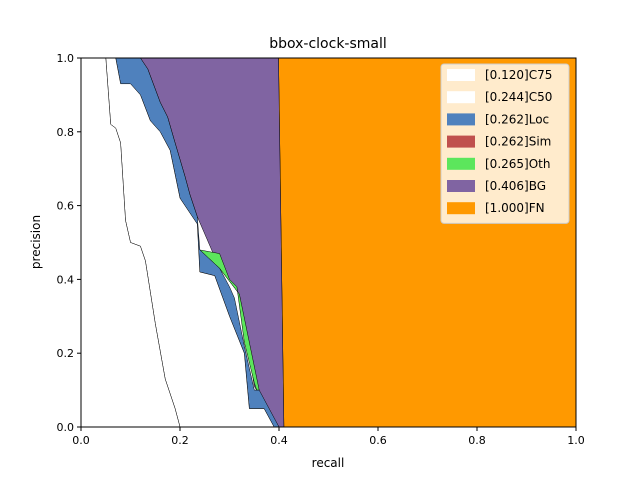  What do you see at coordinates (518, 142) in the screenshot?
I see `legend-label: [0.262]Sim` at bounding box center [518, 142].